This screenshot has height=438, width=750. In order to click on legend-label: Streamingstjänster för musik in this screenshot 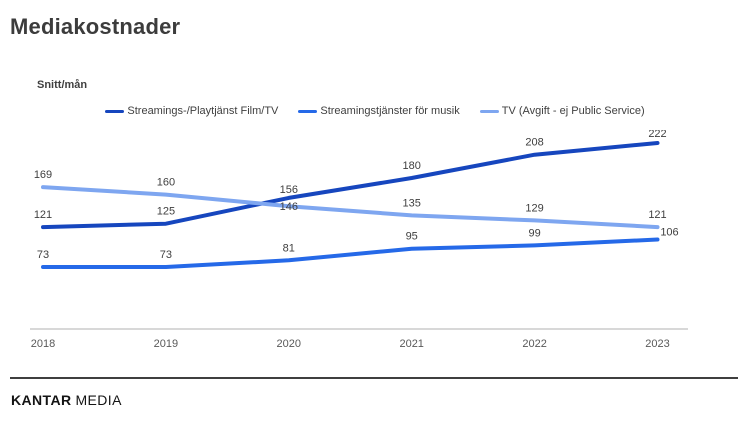, I will do `click(390, 111)`.